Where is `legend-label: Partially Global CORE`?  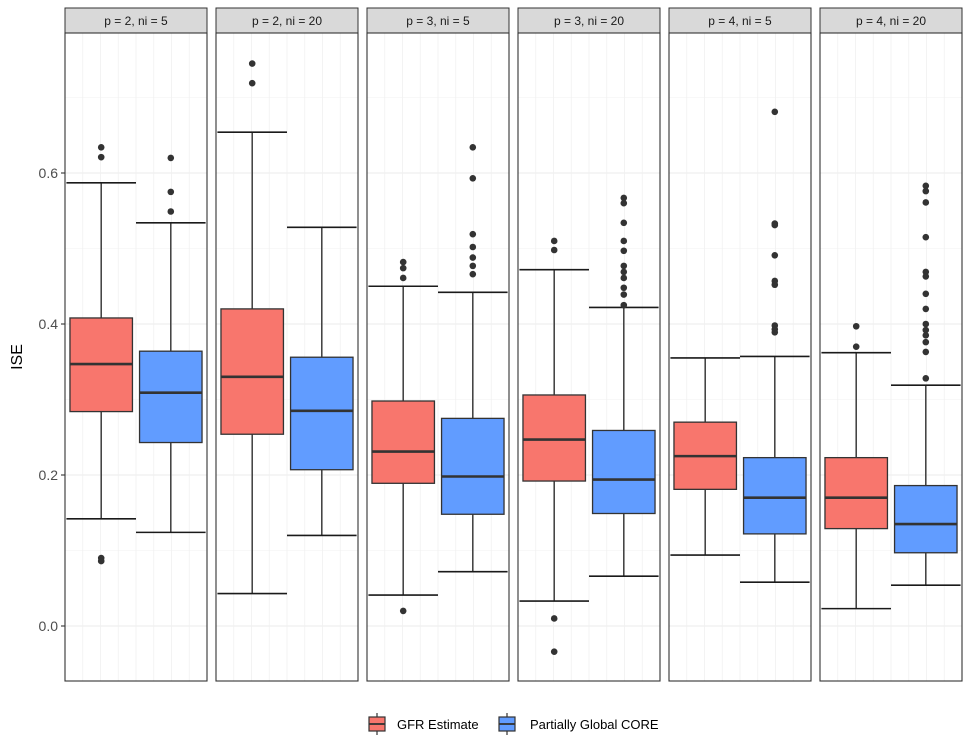 legend-label: Partially Global CORE is located at coordinates (594, 724).